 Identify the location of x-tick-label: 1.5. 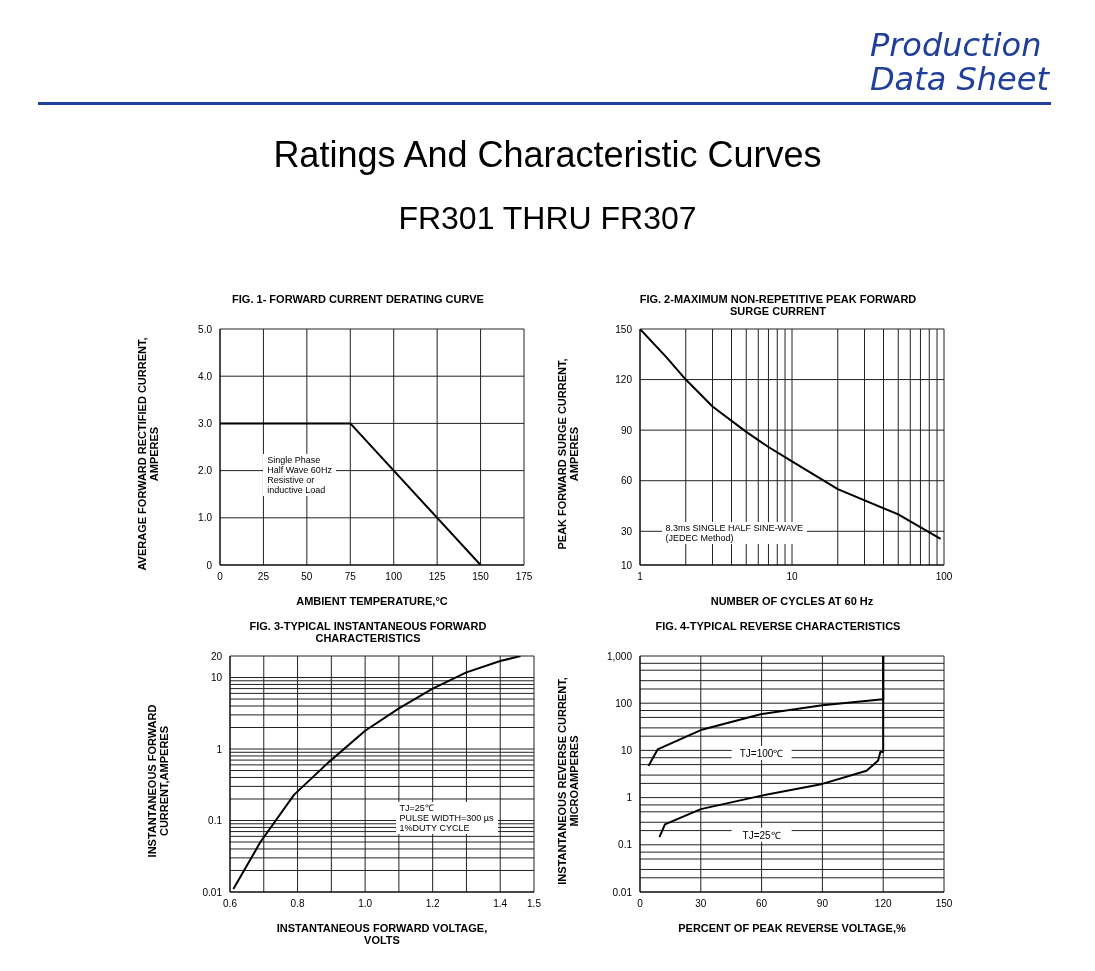
(534, 904).